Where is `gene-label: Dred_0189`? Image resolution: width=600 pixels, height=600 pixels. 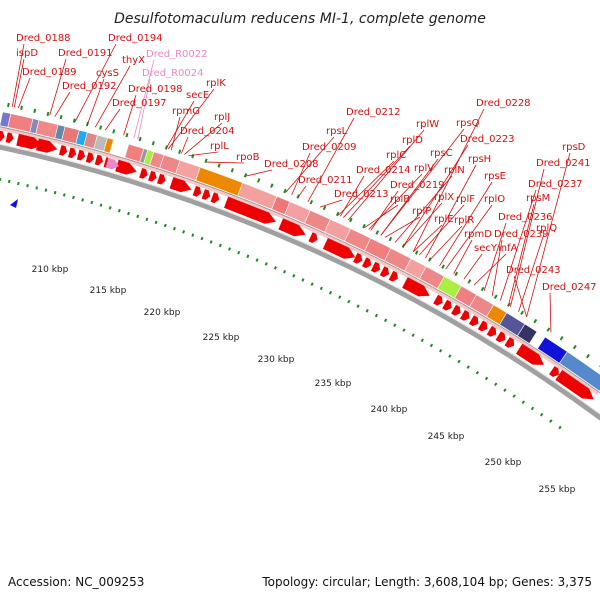
gene-label: Dred_0189 is located at coordinates (49, 72).